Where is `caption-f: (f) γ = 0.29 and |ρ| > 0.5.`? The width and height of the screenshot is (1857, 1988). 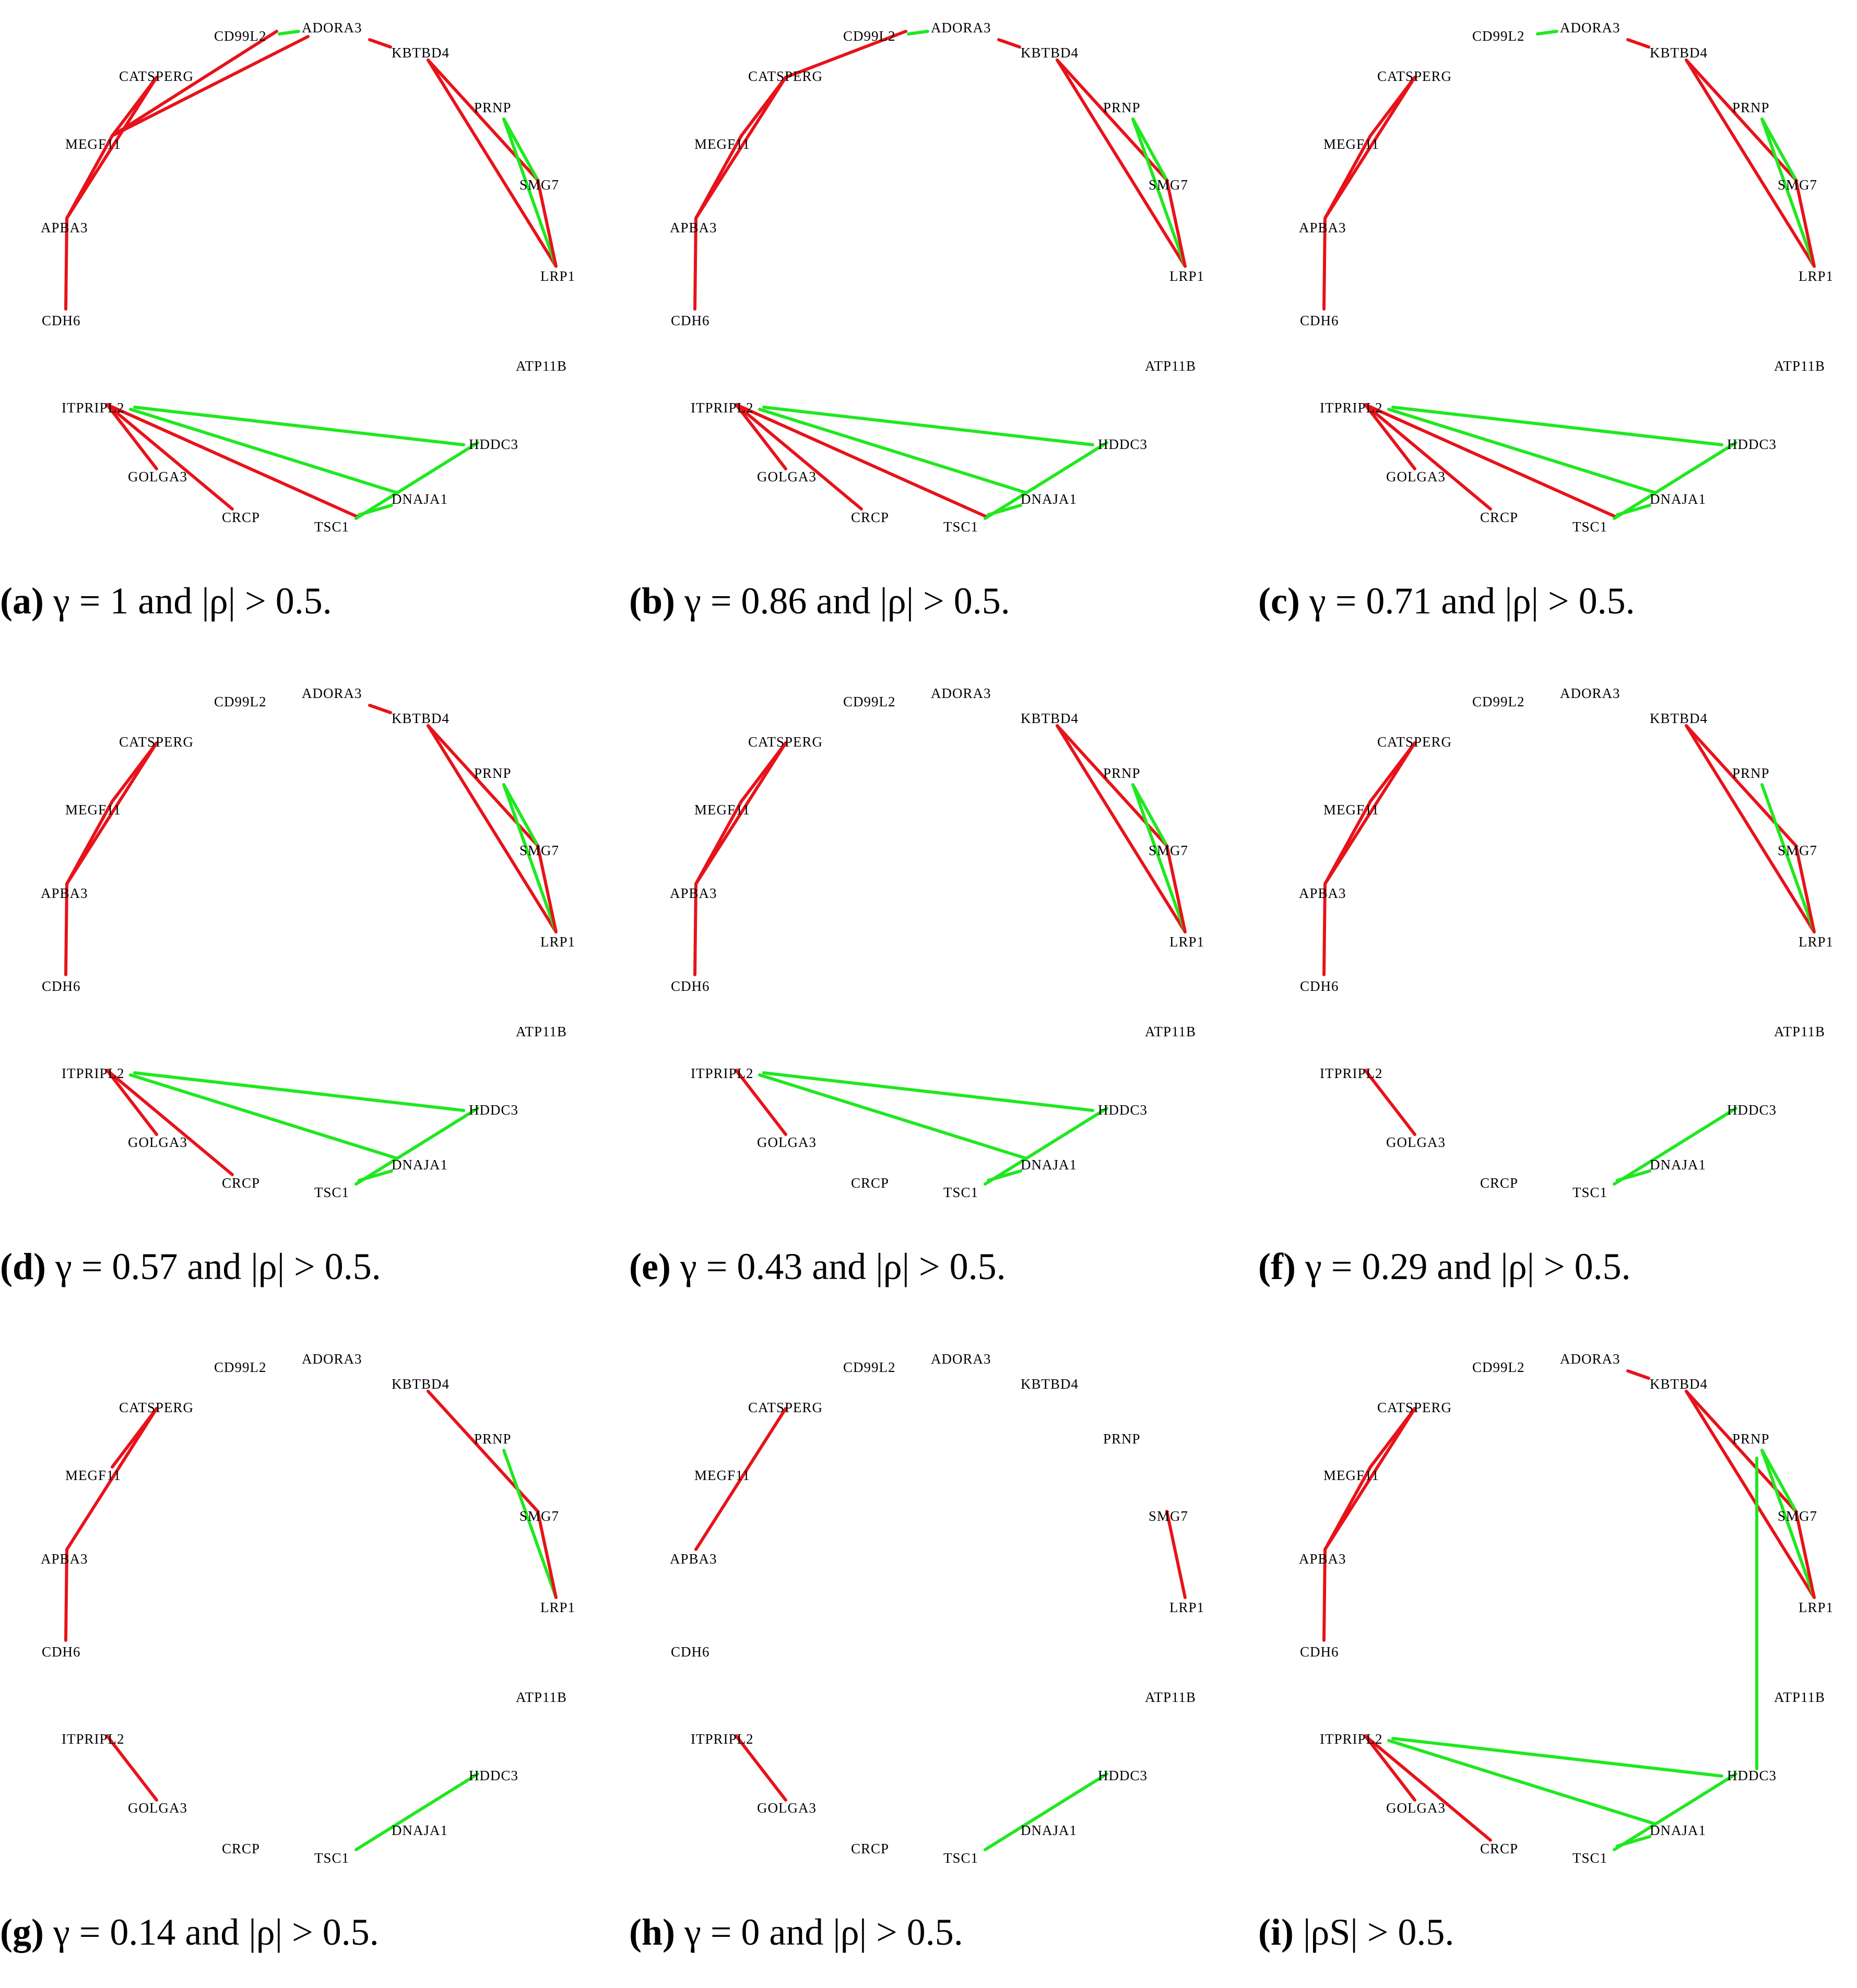
caption-f: (f) γ = 0.29 and |ρ| > 0.5. is located at coordinates (1444, 1266).